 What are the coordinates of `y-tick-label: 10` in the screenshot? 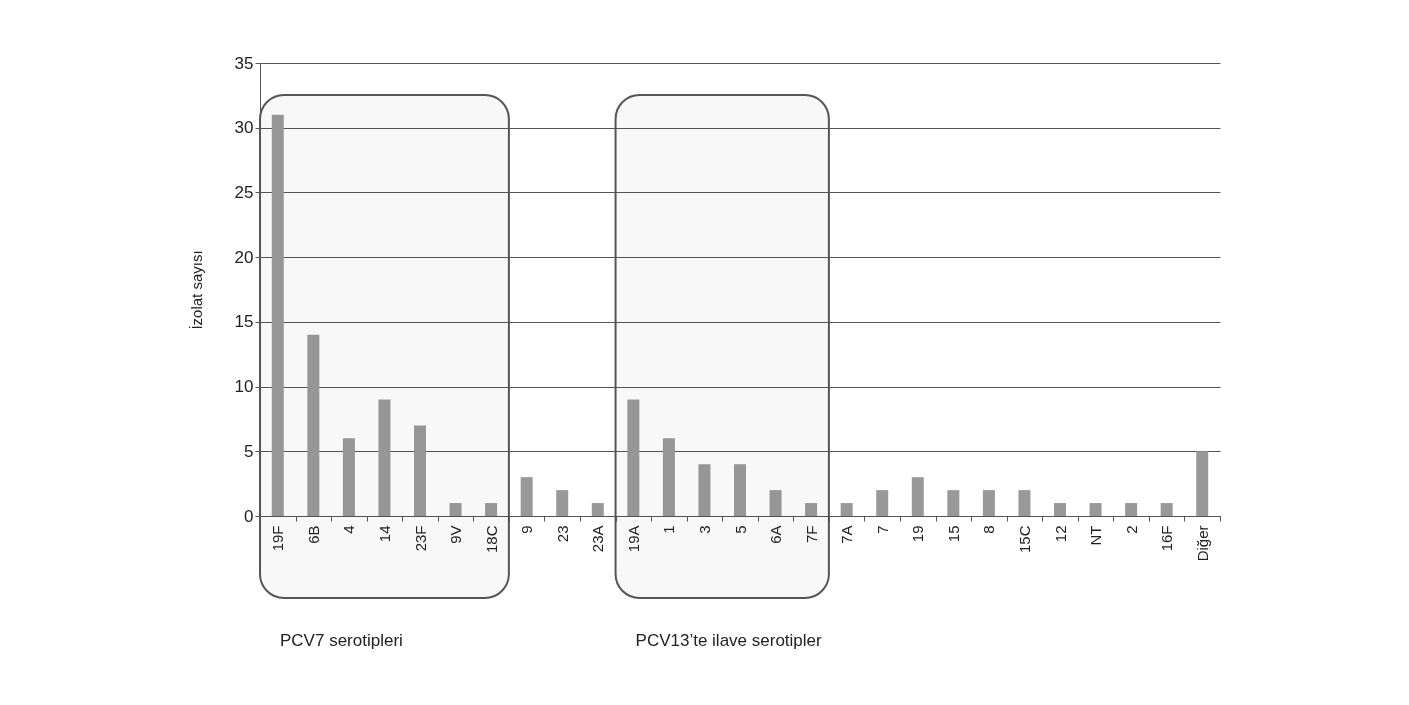 It's located at (244, 387).